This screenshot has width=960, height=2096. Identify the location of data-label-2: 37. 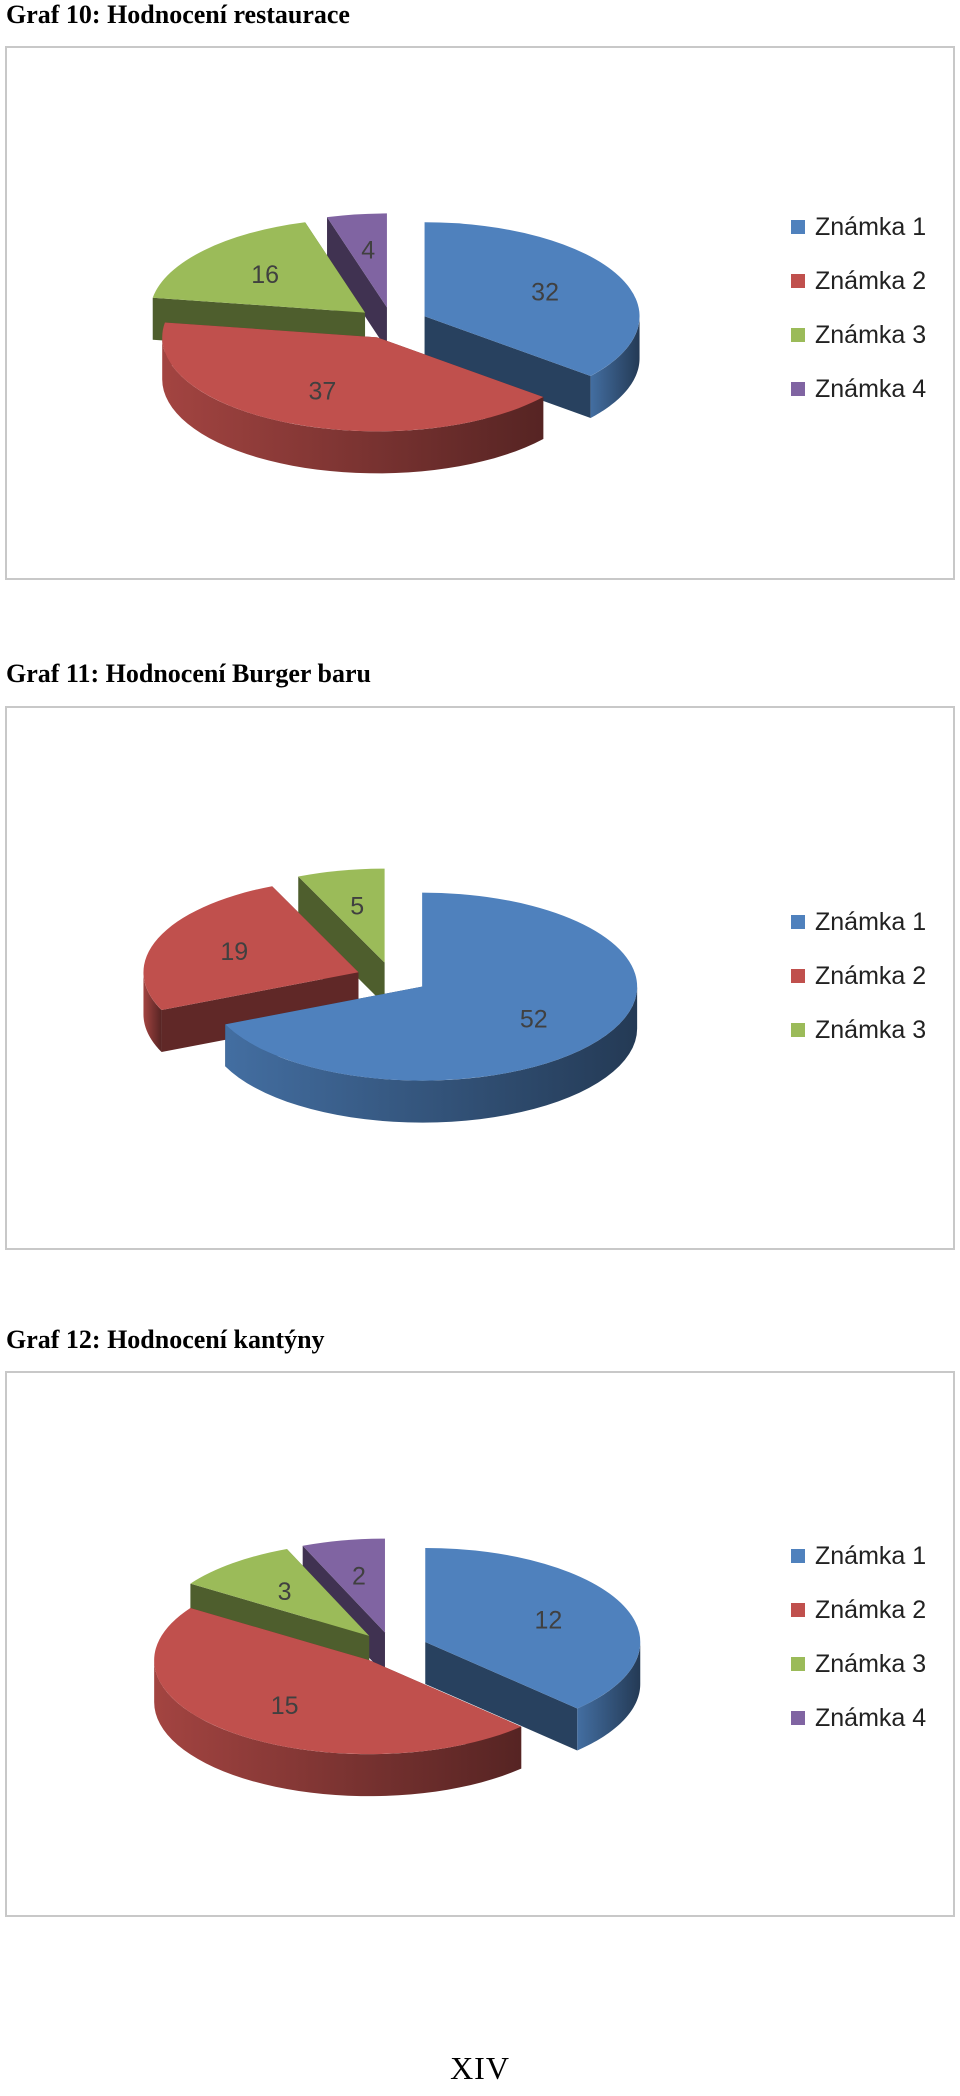
(323, 391).